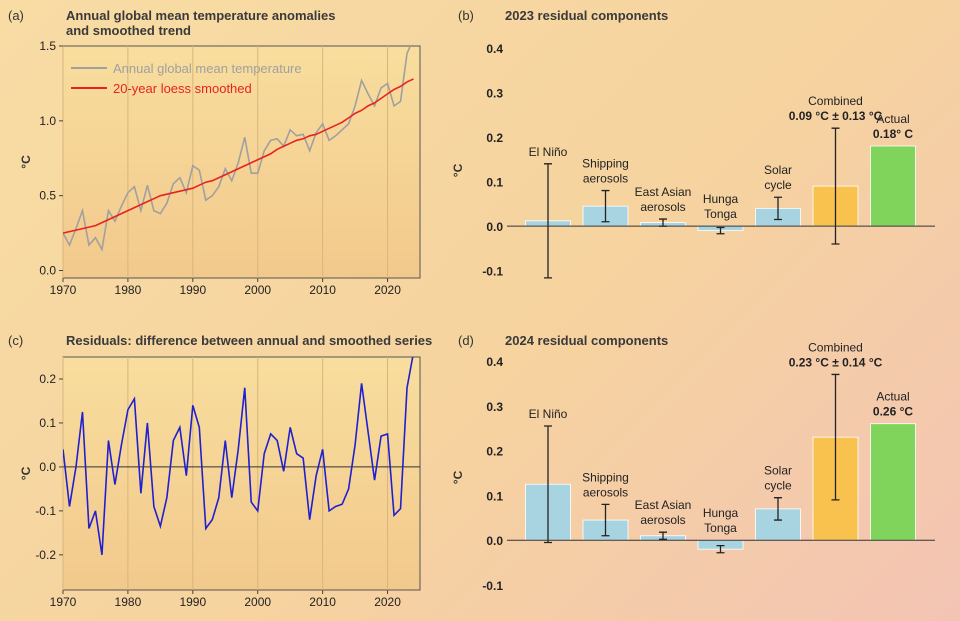  I want to click on panel-label: (a), so click(16, 15).